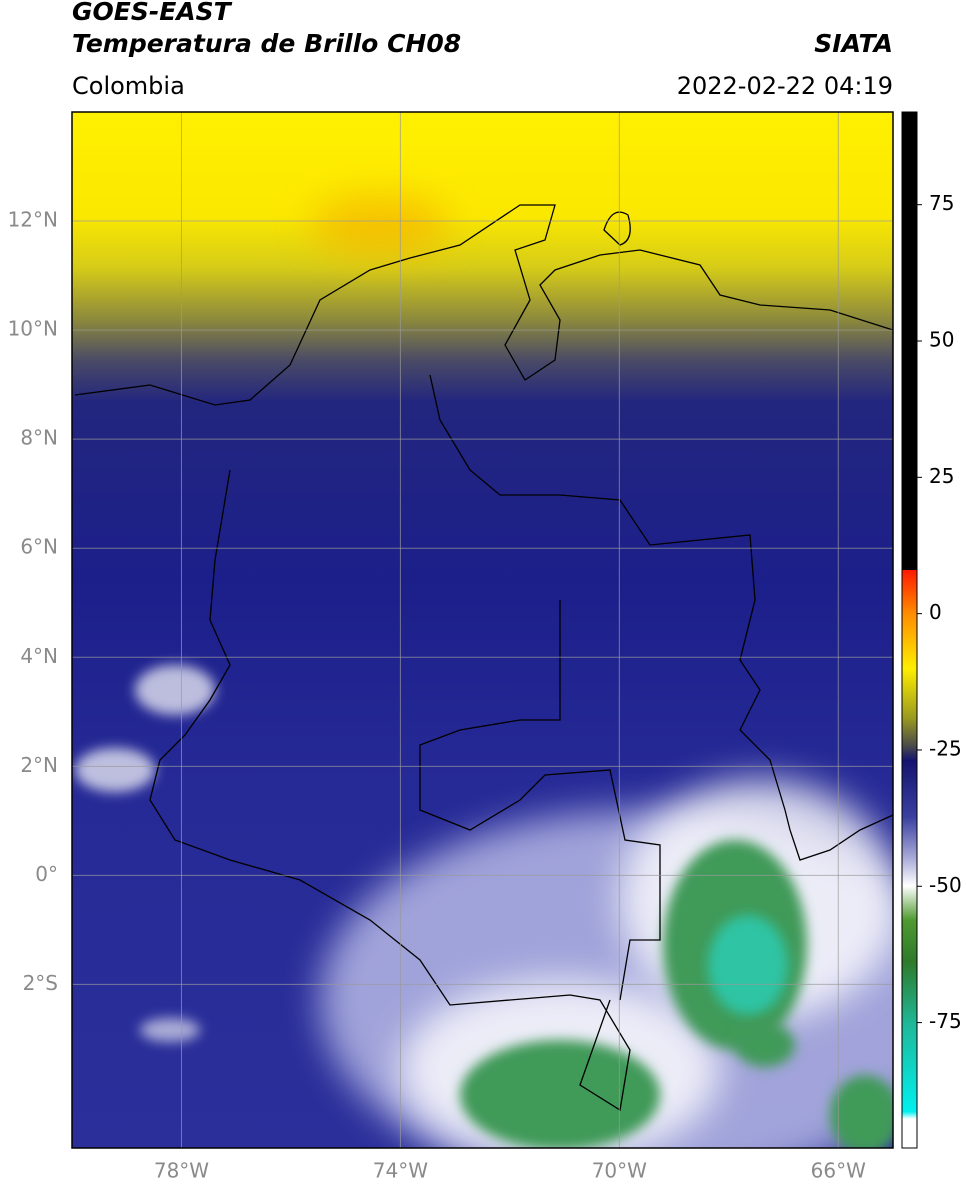 Image resolution: width=966 pixels, height=1194 pixels. Describe the element at coordinates (39, 656) in the screenshot. I see `y-tick-label: 4°N` at that location.